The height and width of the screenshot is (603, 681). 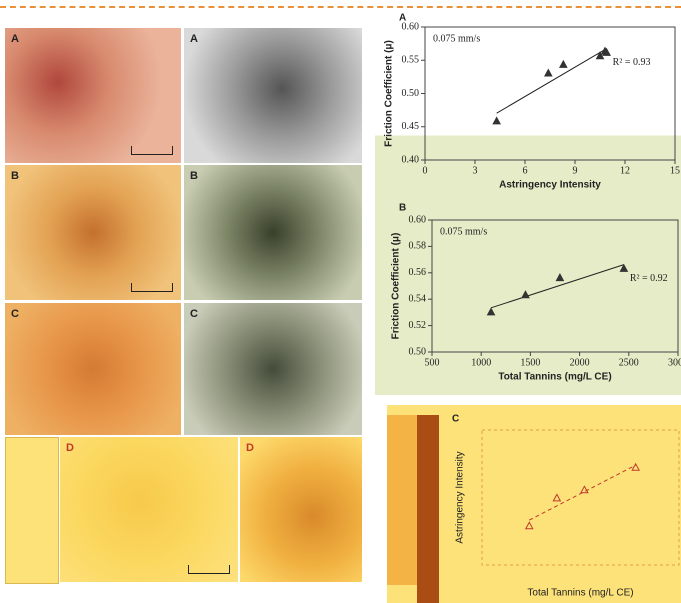 What do you see at coordinates (674, 362) in the screenshot?
I see `x-tick-label: 3000` at bounding box center [674, 362].